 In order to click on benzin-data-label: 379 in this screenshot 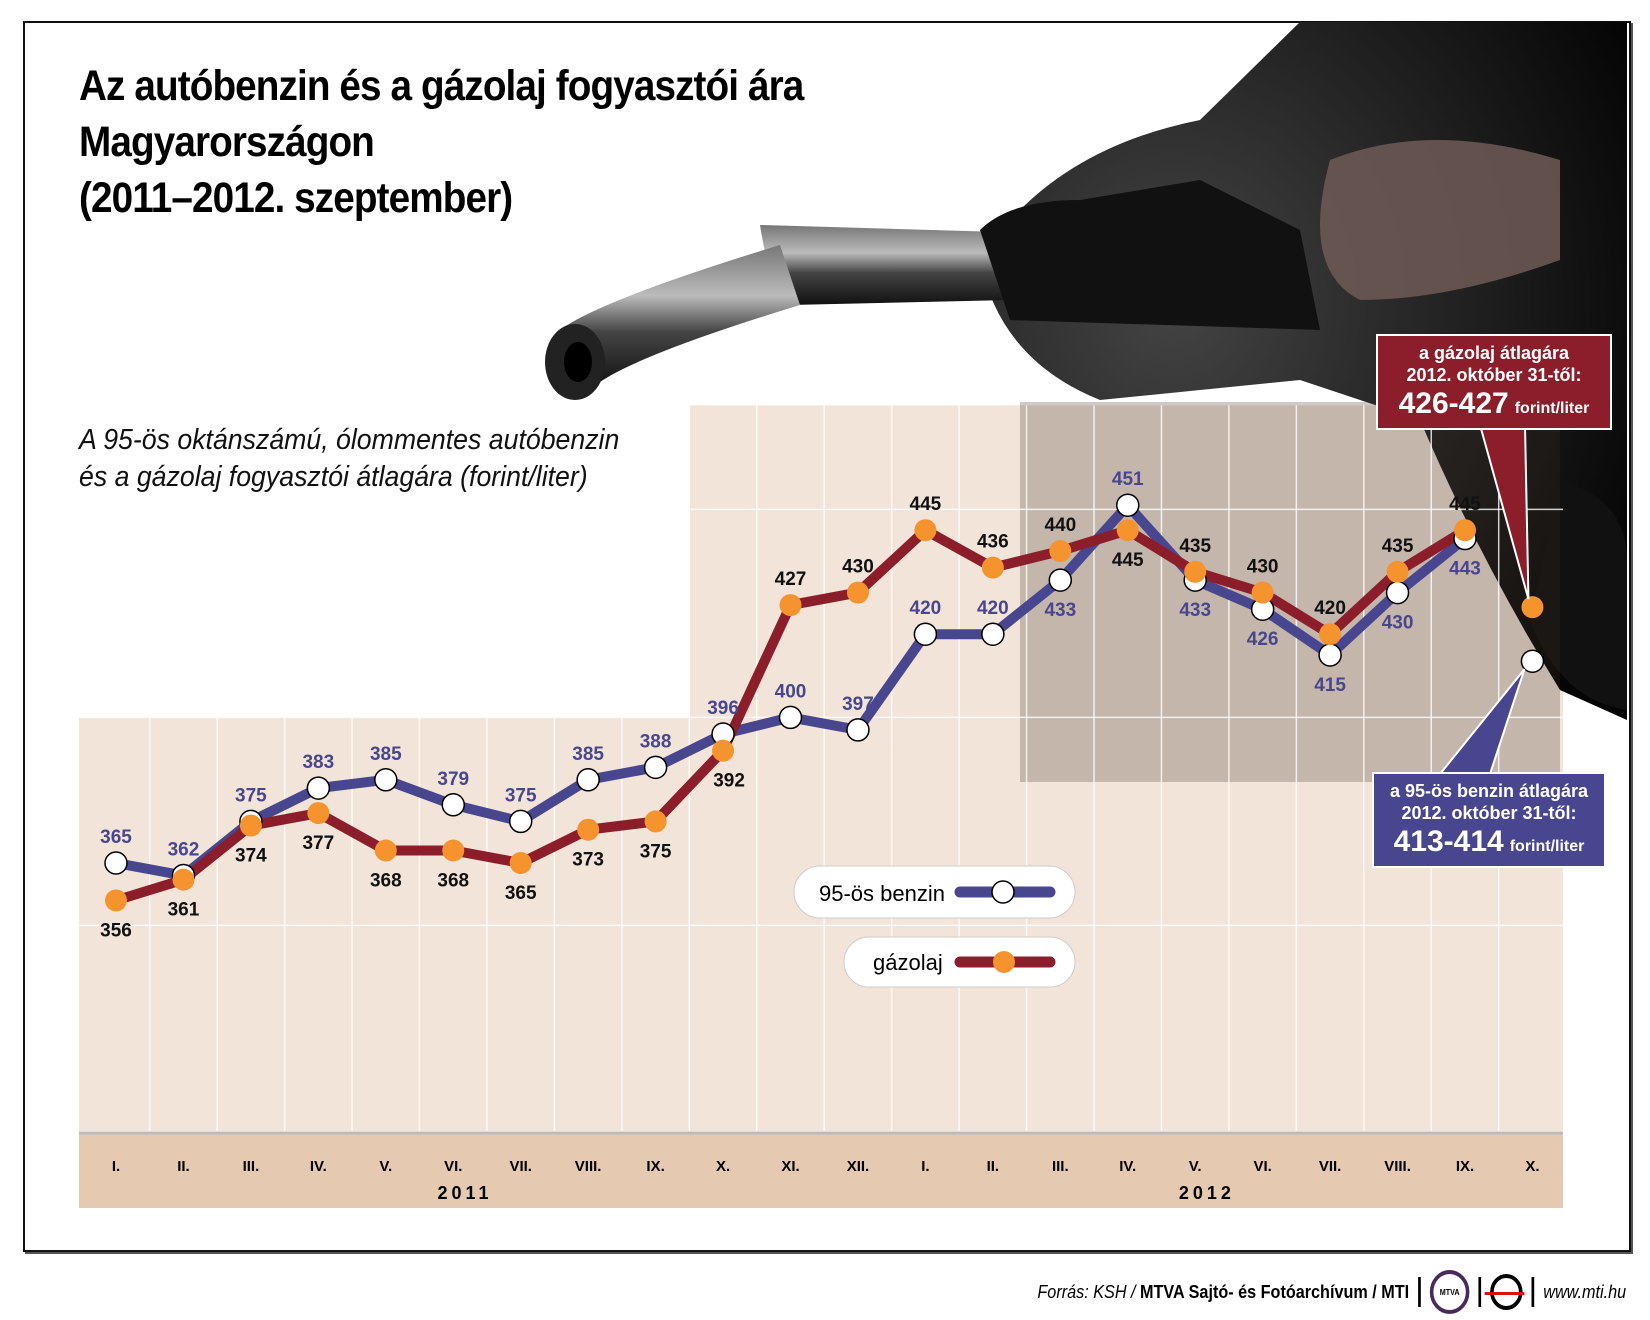, I will do `click(453, 779)`.